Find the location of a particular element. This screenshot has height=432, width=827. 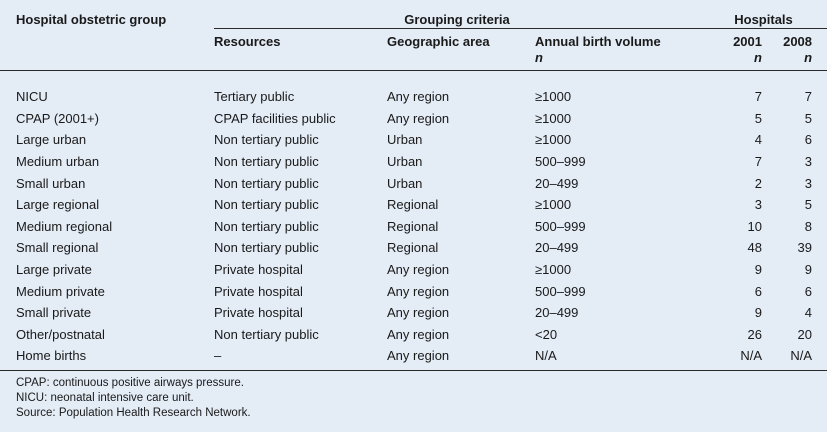

cell-2001: 9 is located at coordinates (758, 270).